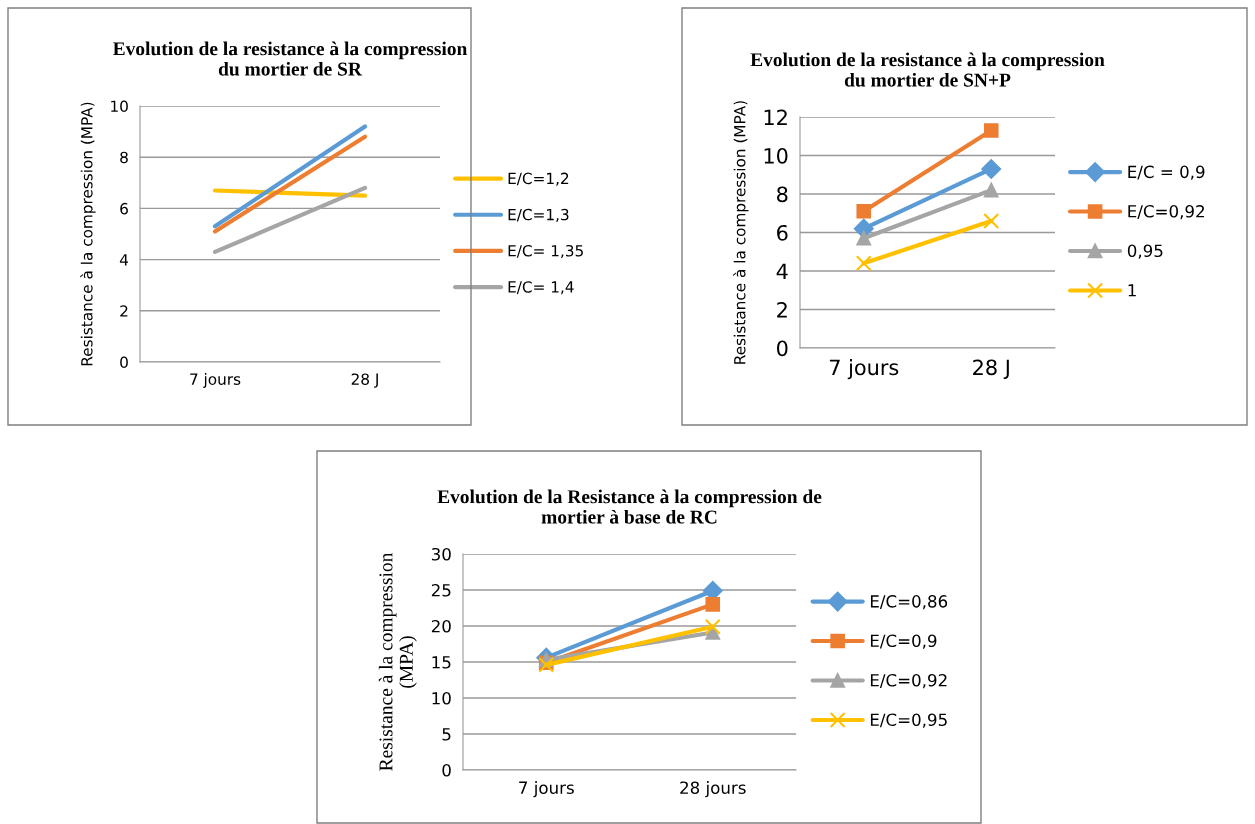 The width and height of the screenshot is (1255, 824). What do you see at coordinates (441, 626) in the screenshot?
I see `y-tick-label: 20` at bounding box center [441, 626].